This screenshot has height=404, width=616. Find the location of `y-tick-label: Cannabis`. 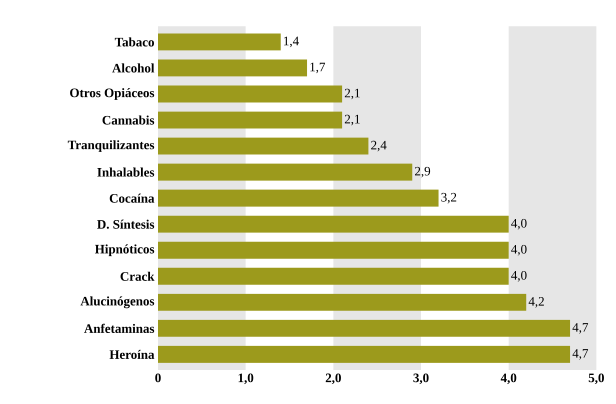

y-tick-label: Cannabis is located at coordinates (128, 120).